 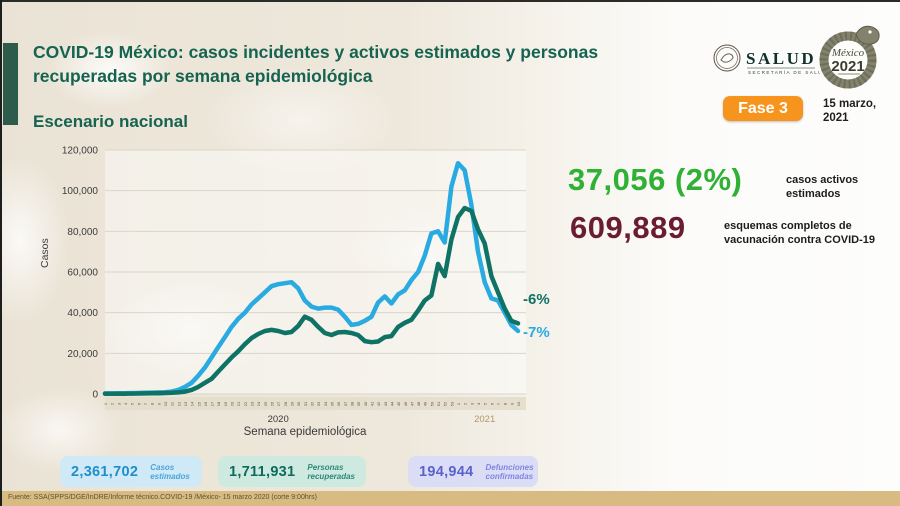 I want to click on svg-text: 47, so click(x=411, y=403).